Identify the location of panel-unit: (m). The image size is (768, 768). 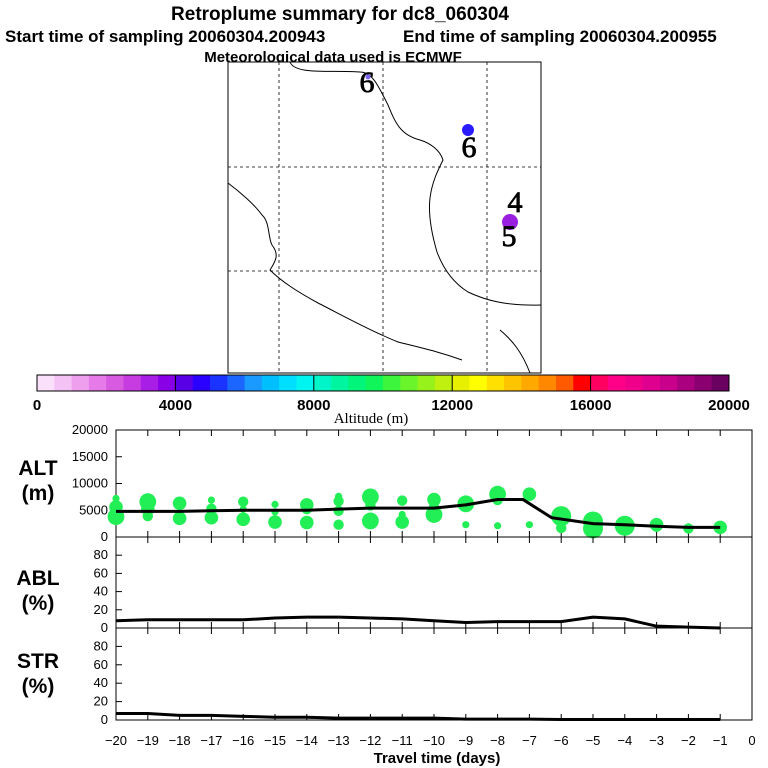
(38, 493).